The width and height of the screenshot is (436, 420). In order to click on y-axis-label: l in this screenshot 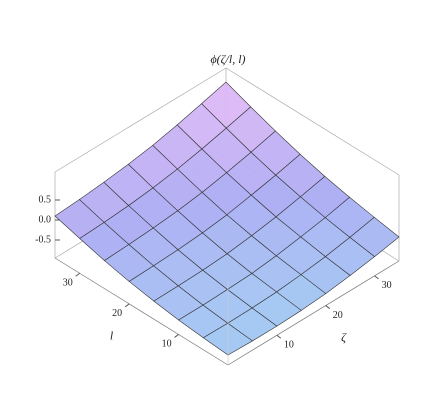, I will do `click(112, 335)`.